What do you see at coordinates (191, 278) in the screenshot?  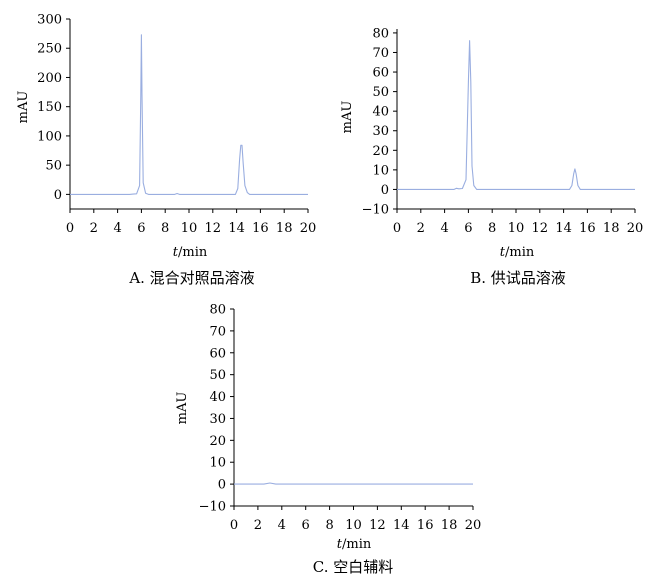 I see `panel-caption: A. 混合对照品溶液` at bounding box center [191, 278].